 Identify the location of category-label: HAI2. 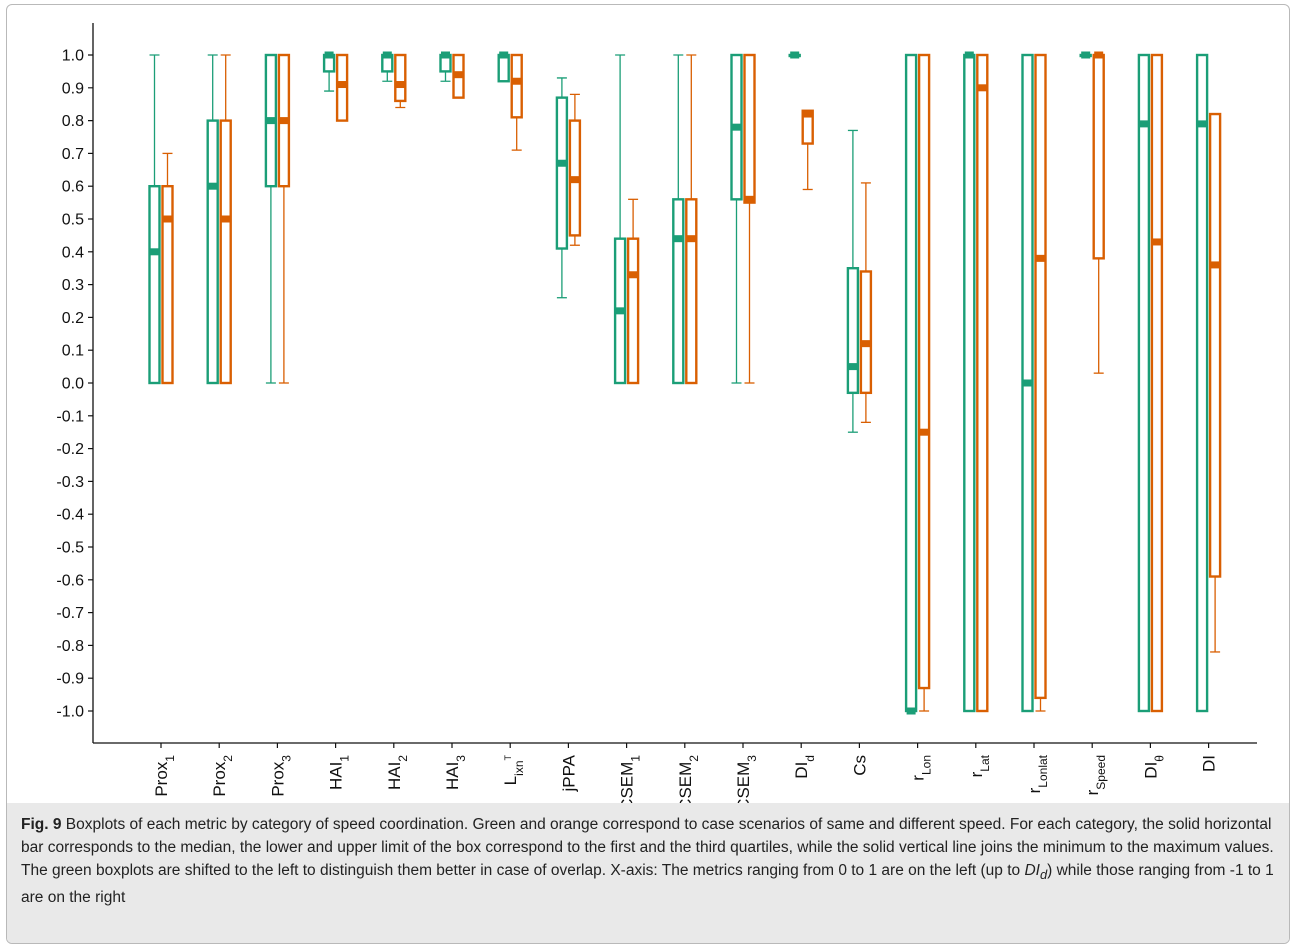
(397, 772).